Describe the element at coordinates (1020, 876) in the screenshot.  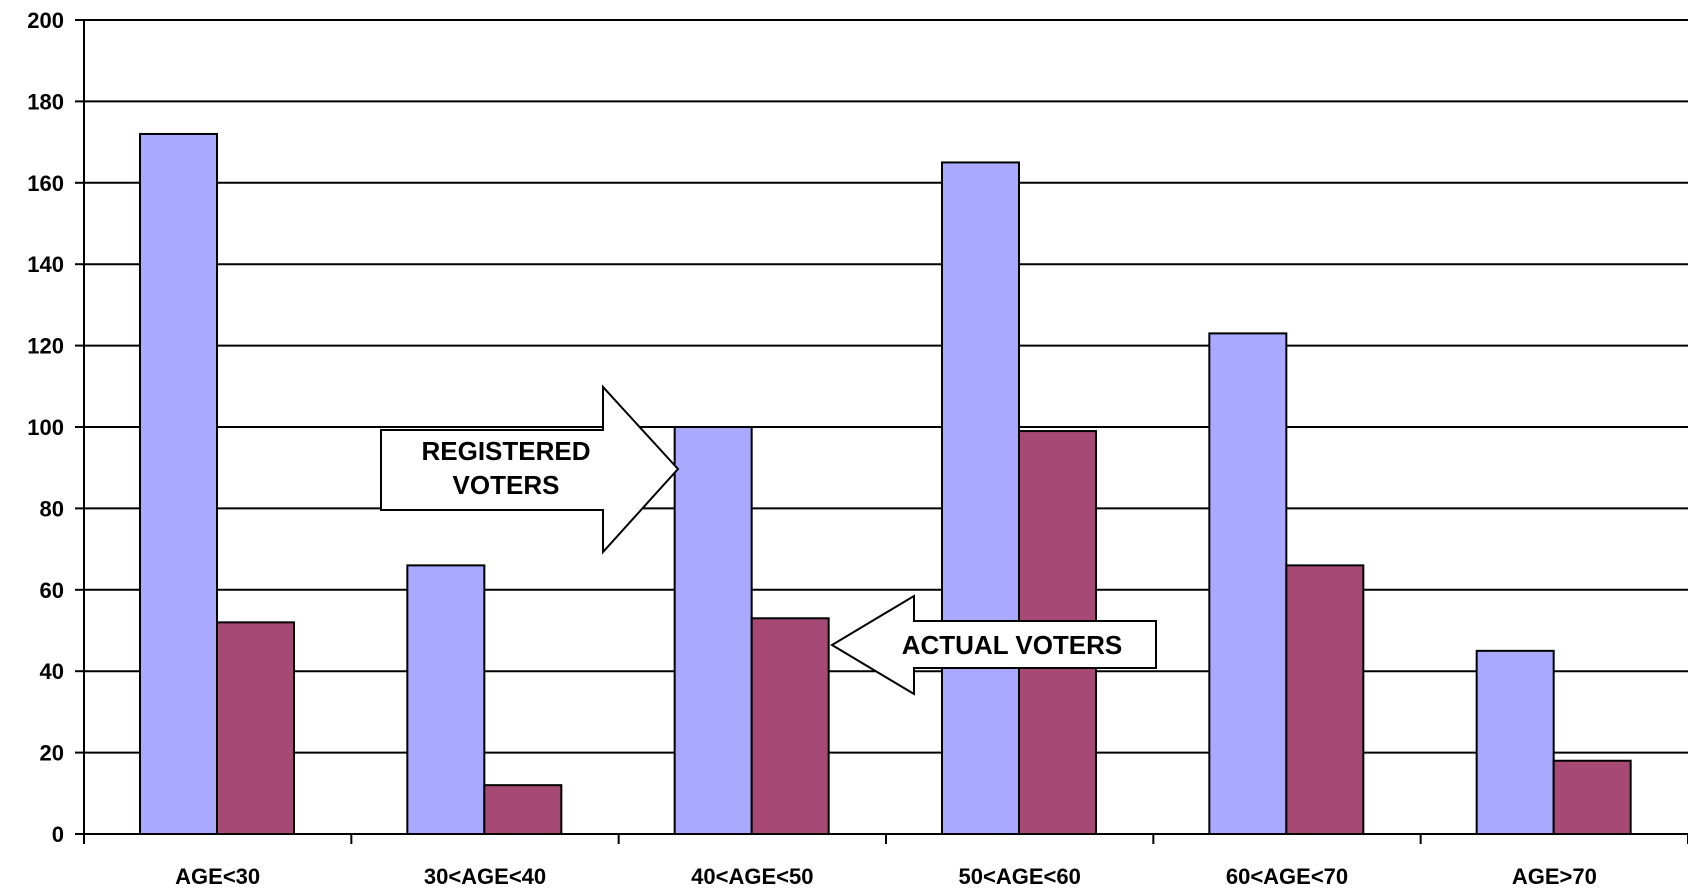
I see `x-category-label: 50<AGE<60` at that location.